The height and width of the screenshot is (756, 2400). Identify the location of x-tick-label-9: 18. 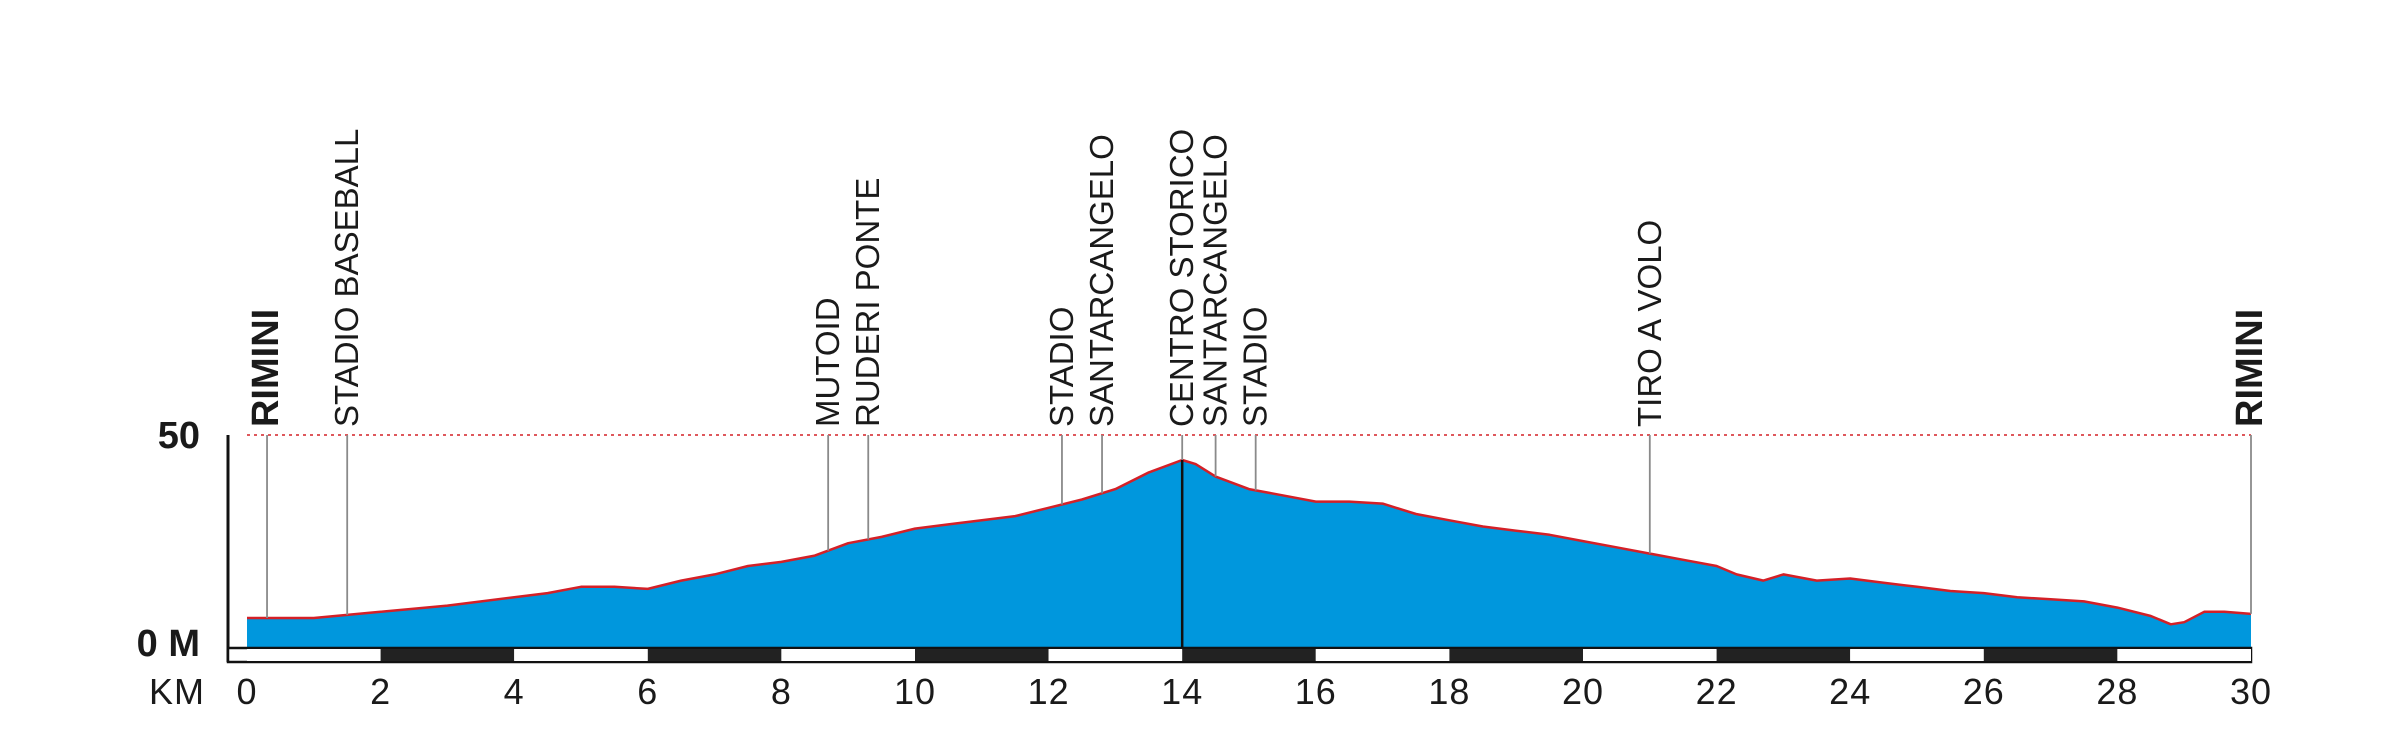
(1449, 691).